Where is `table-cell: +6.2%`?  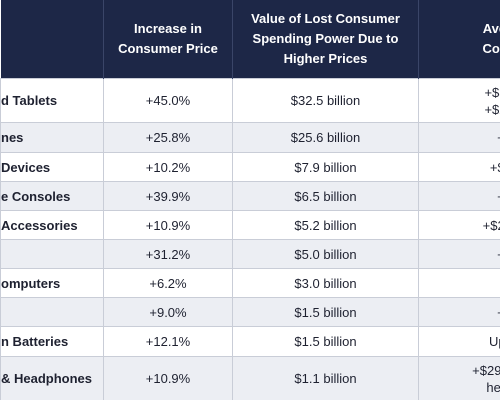
table-cell: +6.2% is located at coordinates (168, 283).